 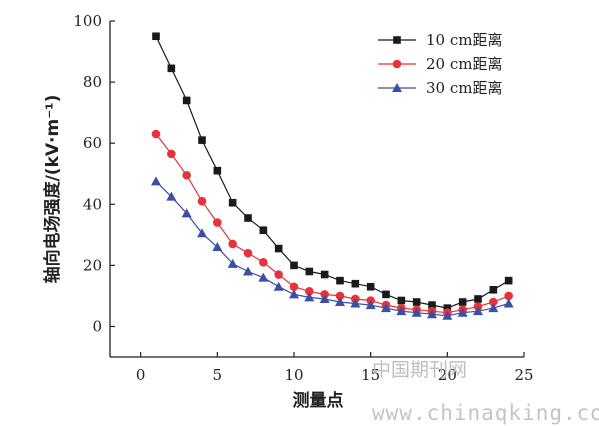 I want to click on x-tick-label: 10, so click(x=293, y=375).